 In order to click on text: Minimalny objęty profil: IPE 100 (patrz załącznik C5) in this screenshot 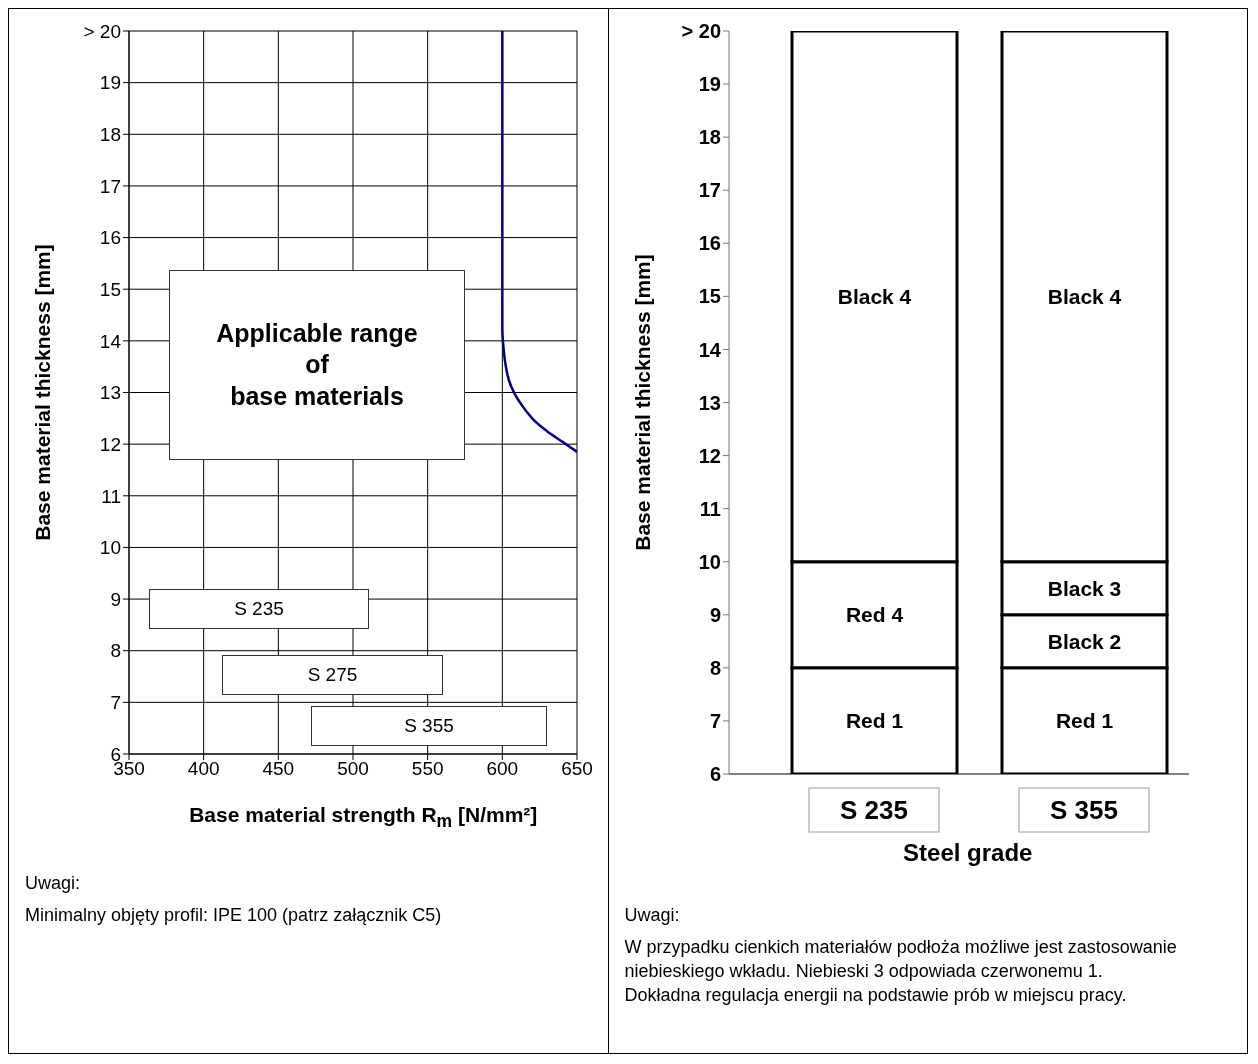, I will do `click(234, 915)`.